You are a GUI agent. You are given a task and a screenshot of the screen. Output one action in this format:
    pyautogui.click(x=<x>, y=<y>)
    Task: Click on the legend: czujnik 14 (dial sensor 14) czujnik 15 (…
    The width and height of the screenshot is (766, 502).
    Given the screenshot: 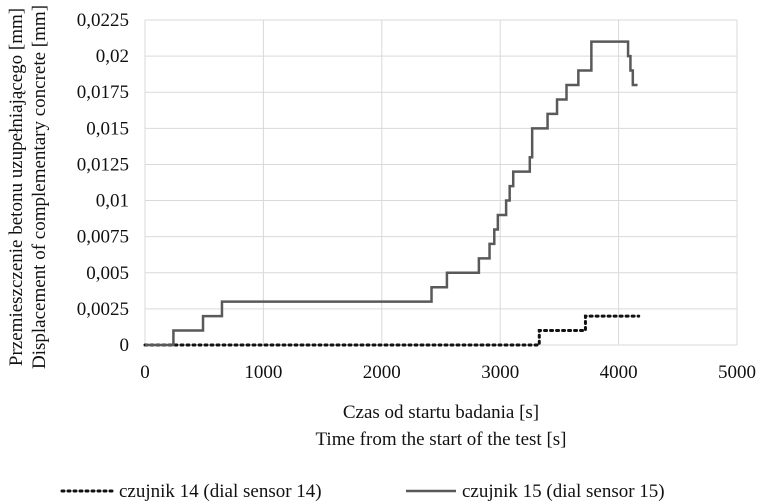 What is the action you would take?
    pyautogui.click(x=362, y=491)
    